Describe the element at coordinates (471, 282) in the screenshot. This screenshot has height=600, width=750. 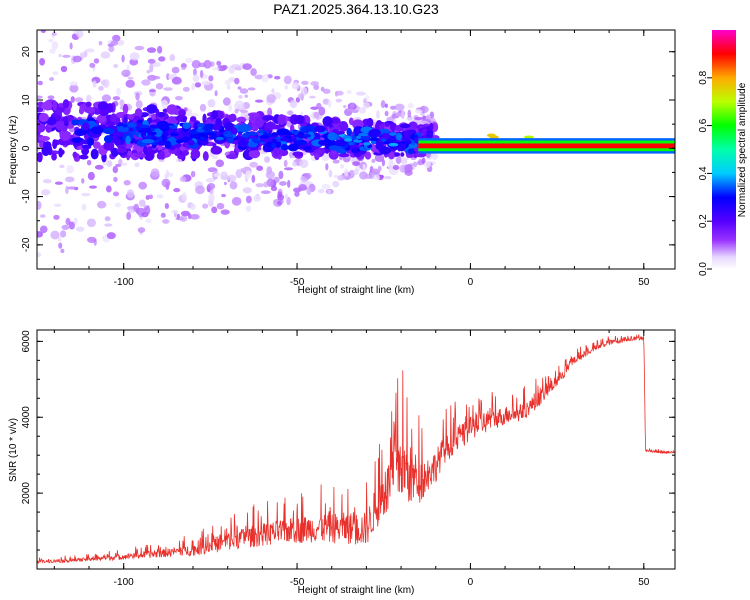
I see `spectrogram-x-tick-label: 0` at that location.